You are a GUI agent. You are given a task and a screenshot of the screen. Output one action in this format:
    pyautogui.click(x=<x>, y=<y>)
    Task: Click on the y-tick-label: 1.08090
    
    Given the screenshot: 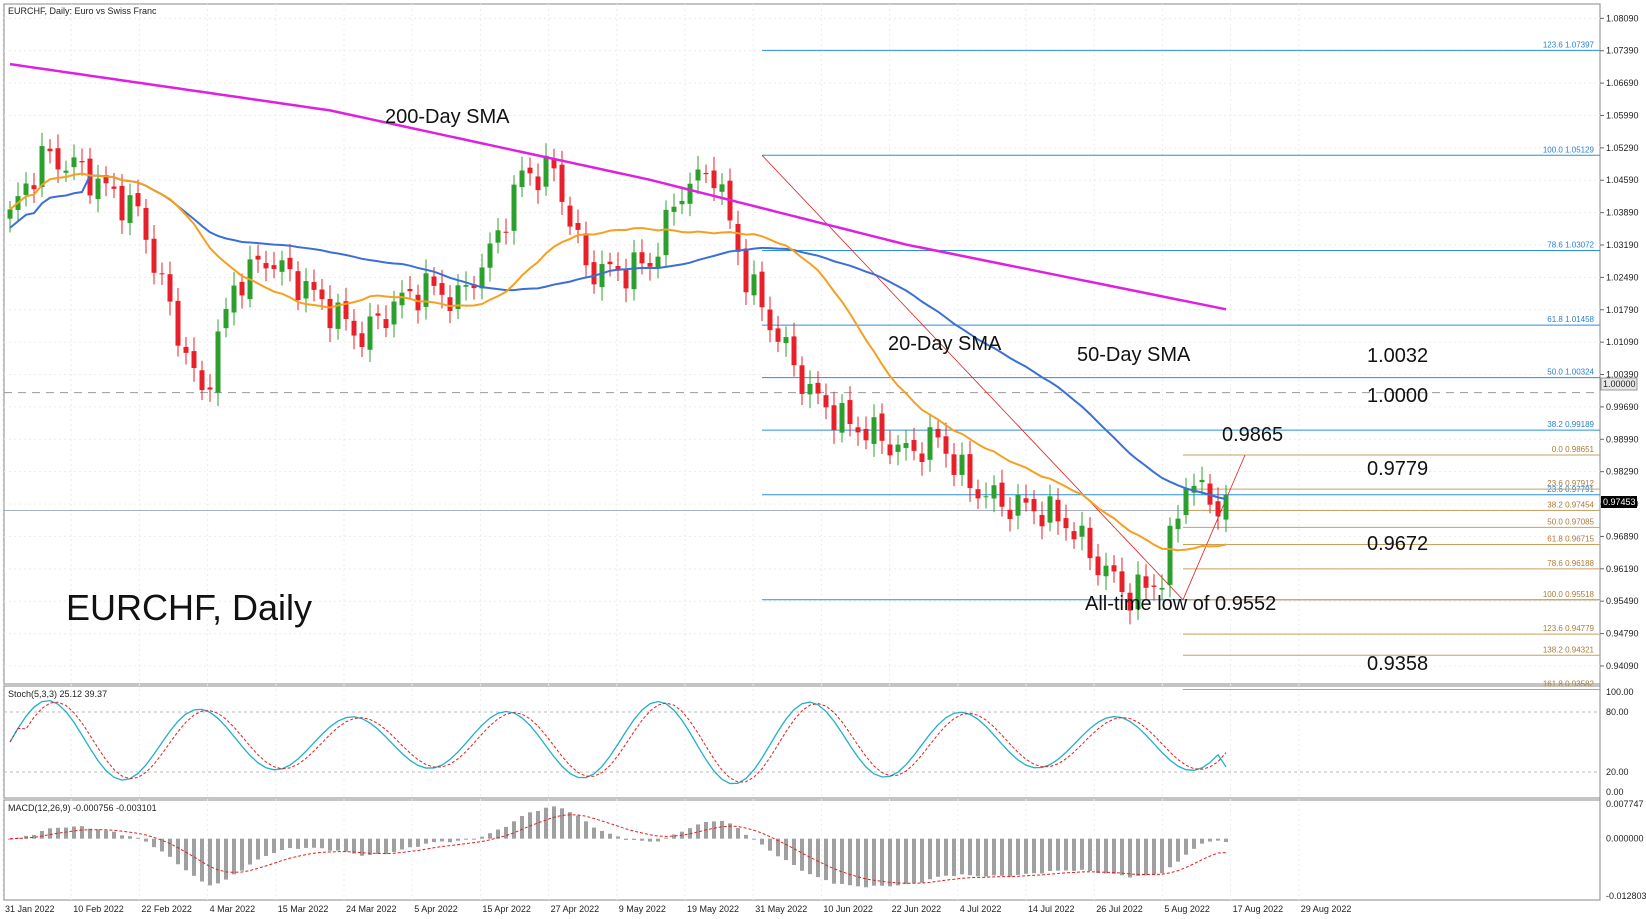 What is the action you would take?
    pyautogui.click(x=1622, y=18)
    